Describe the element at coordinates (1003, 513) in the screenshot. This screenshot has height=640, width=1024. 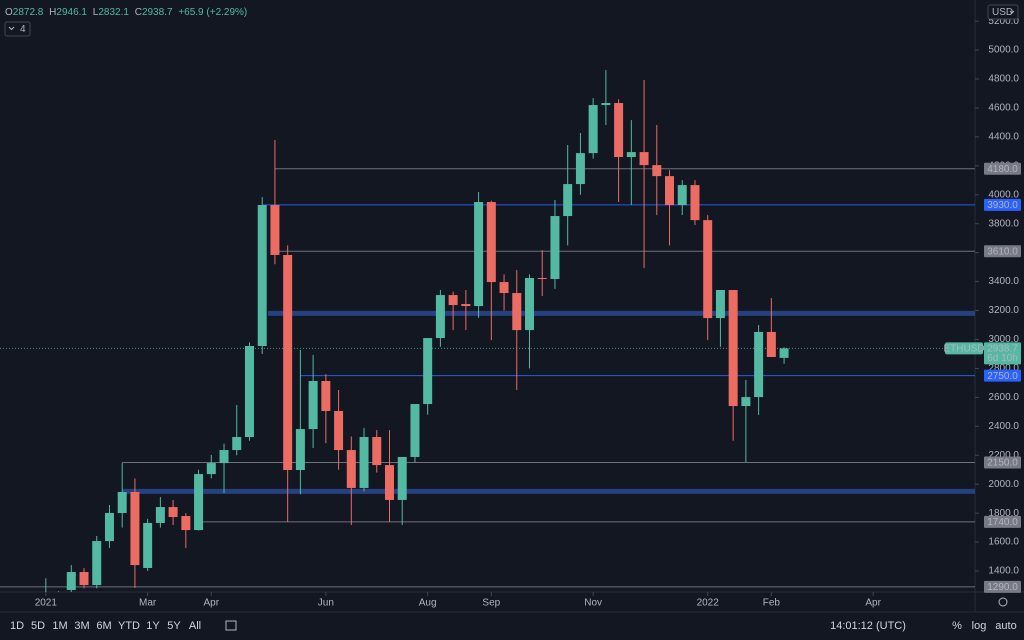
I see `y-tick-label: 1800.0` at that location.